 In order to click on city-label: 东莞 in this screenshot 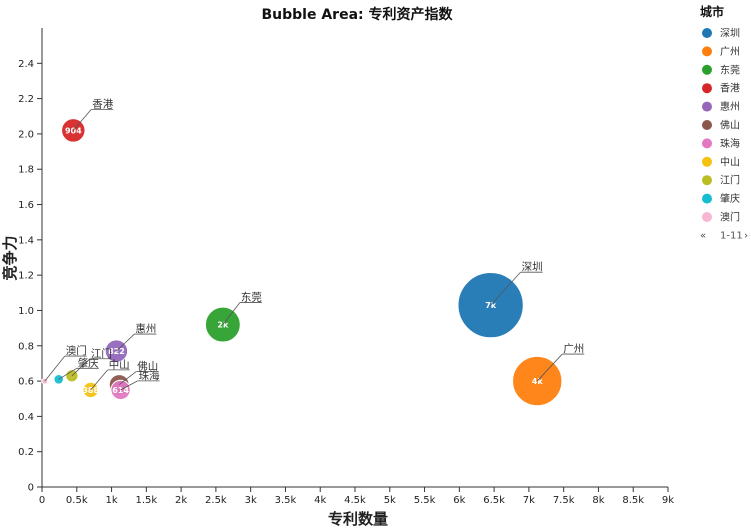, I will do `click(251, 297)`.